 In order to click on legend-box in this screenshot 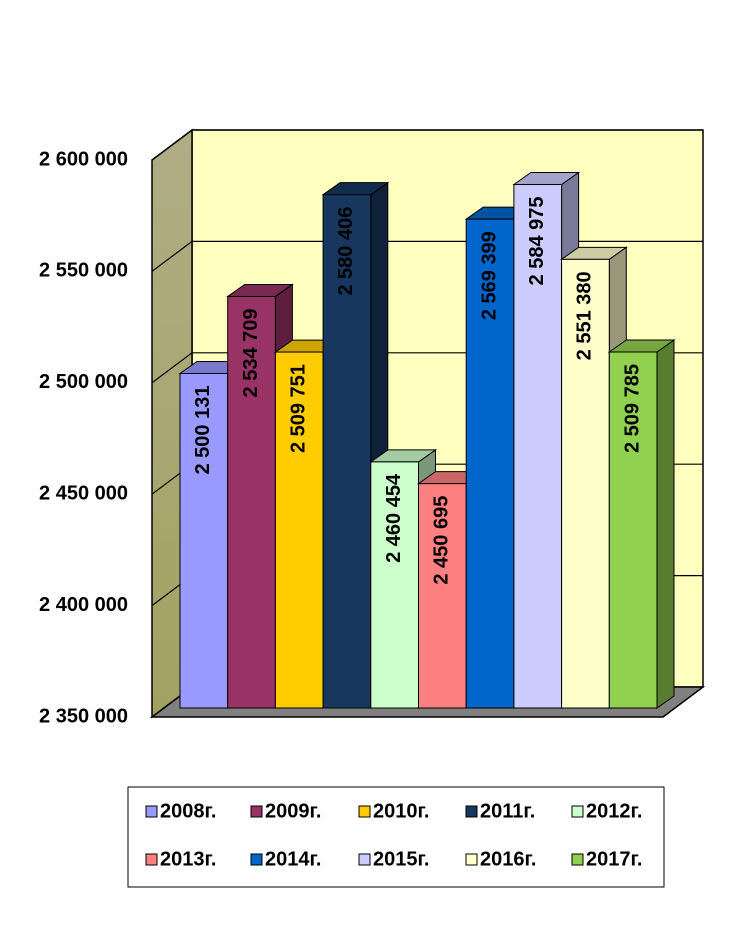, I will do `click(396, 837)`.